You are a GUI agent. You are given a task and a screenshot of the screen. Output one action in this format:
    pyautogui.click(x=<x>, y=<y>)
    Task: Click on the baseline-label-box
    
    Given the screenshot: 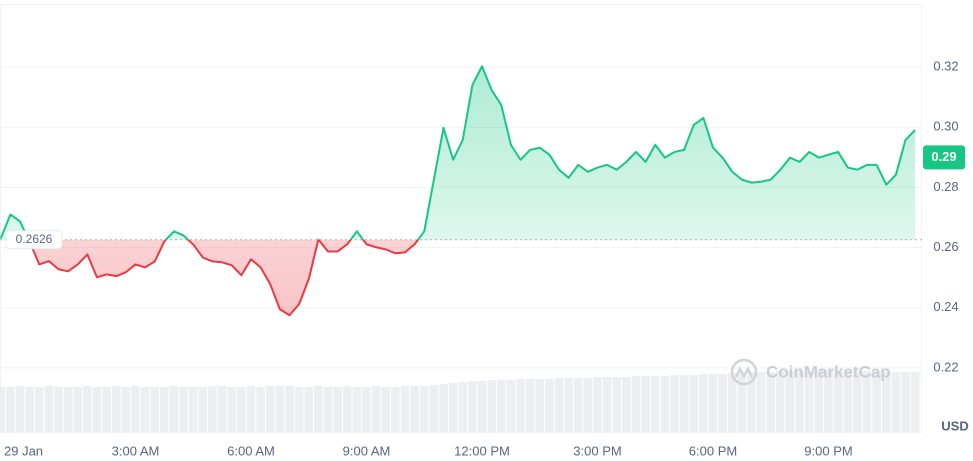 What is the action you would take?
    pyautogui.click(x=34, y=240)
    